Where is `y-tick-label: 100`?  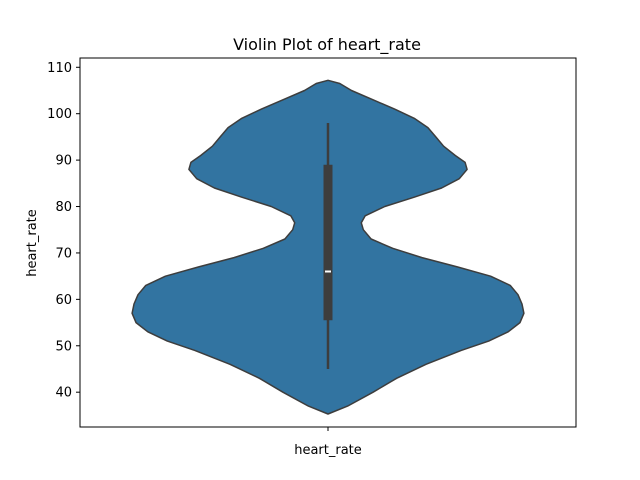
y-tick-label: 100 is located at coordinates (59, 114).